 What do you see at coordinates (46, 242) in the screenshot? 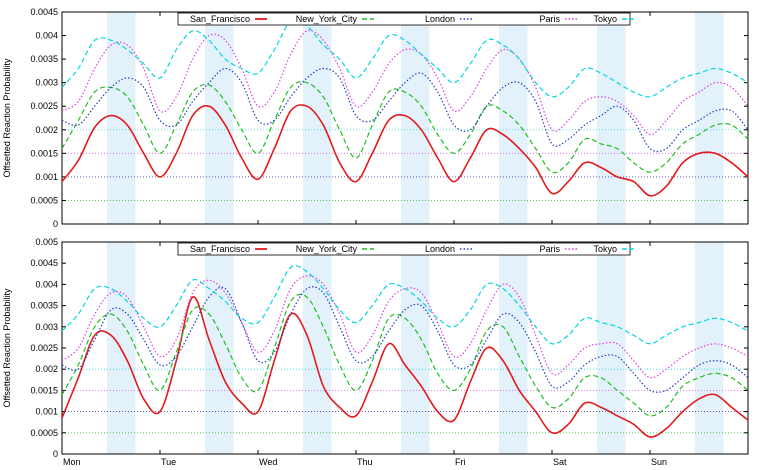
I see `y-tick-label: 0.005` at bounding box center [46, 242].